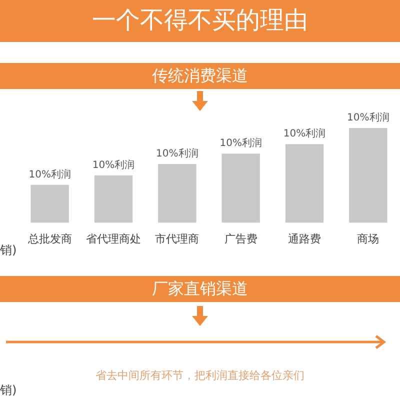 This screenshot has width=400, height=400. What do you see at coordinates (113, 239) in the screenshot?
I see `x-tick-label: 省代理商处` at bounding box center [113, 239].